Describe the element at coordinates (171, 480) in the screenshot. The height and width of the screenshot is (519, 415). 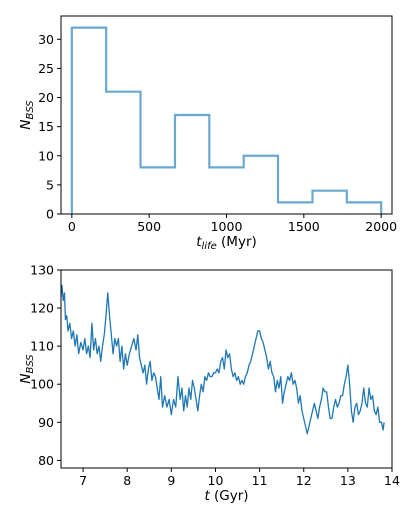
I see `x-tick-label: 9` at that location.